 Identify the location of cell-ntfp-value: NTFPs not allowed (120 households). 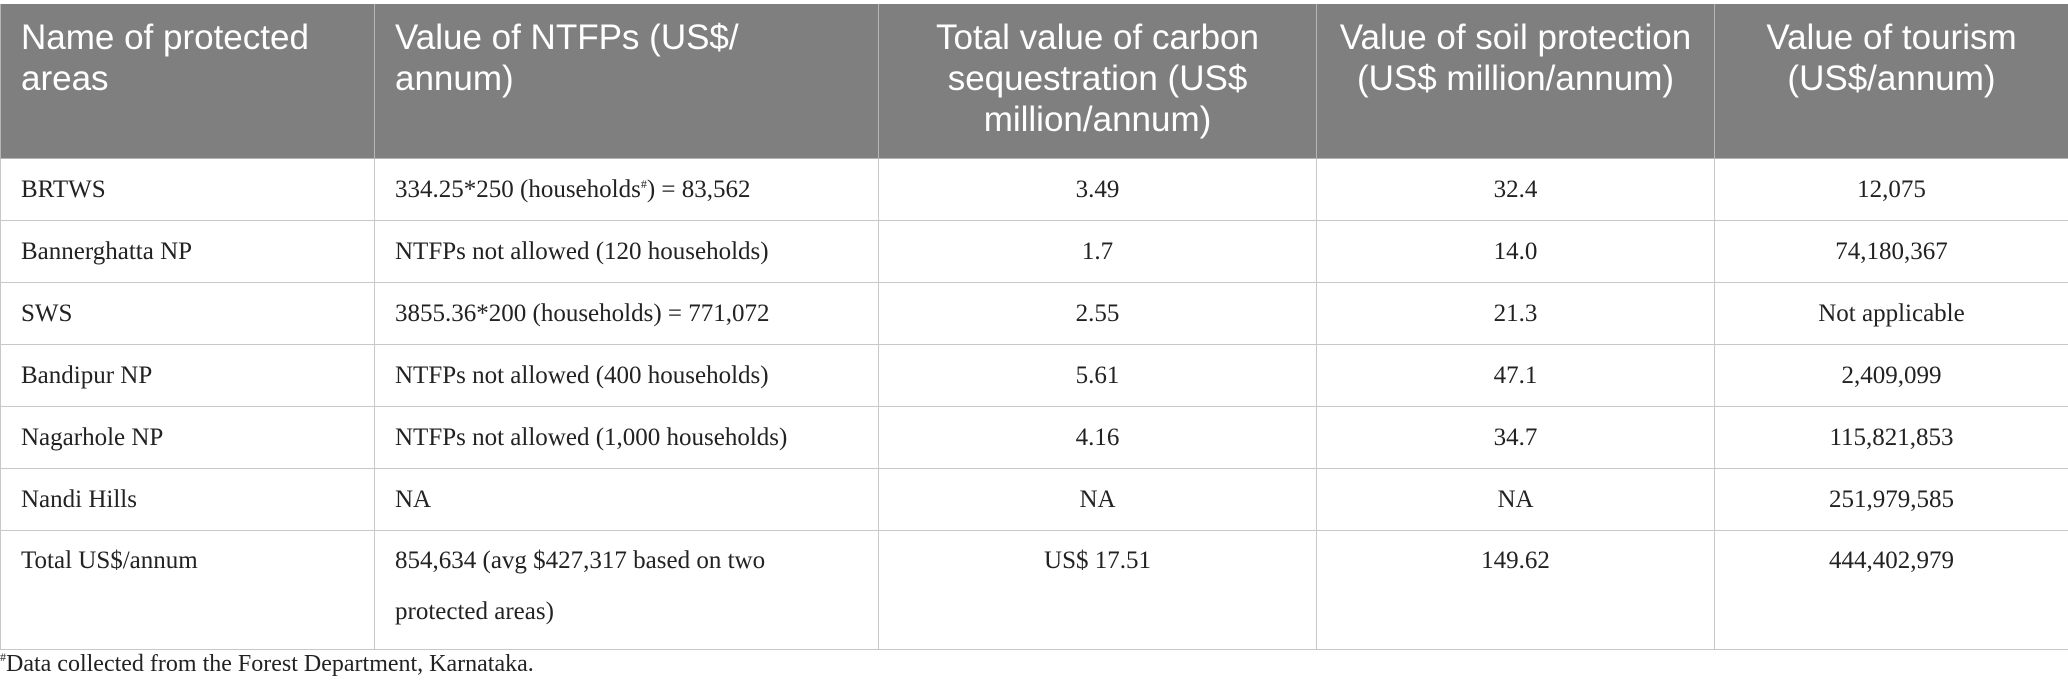
(626, 251).